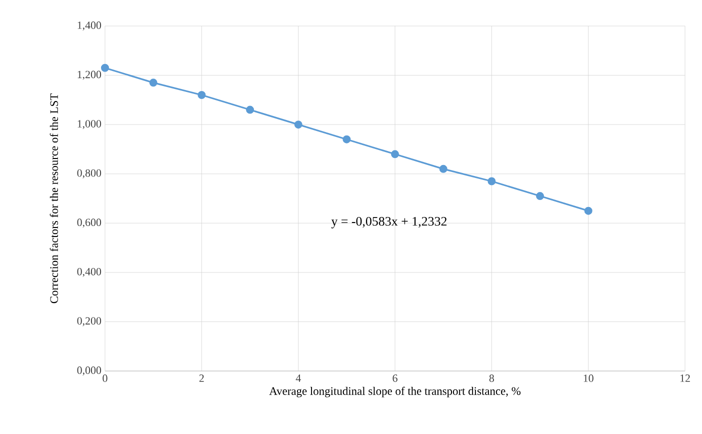 This screenshot has height=434, width=702. I want to click on y-tick-label: 1,000, so click(90, 125).